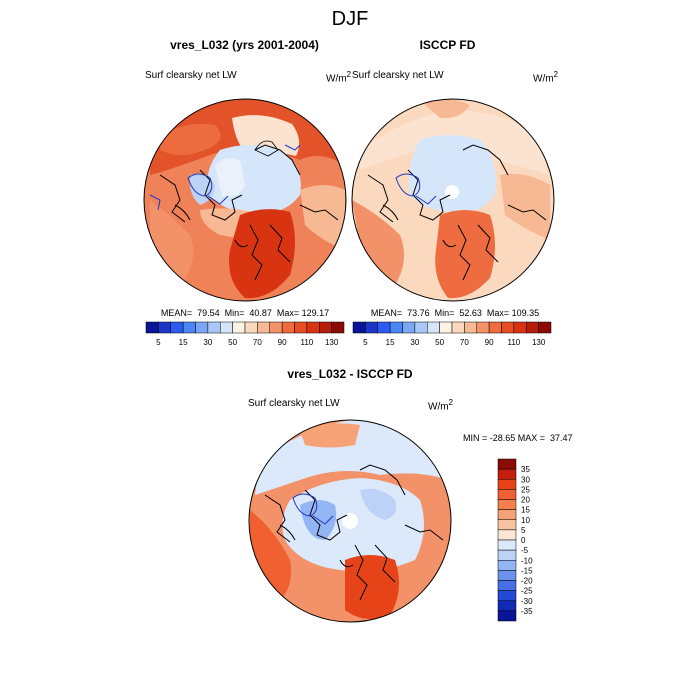 The image size is (700, 700). I want to click on difference-colorbar-label: -25, so click(527, 591).